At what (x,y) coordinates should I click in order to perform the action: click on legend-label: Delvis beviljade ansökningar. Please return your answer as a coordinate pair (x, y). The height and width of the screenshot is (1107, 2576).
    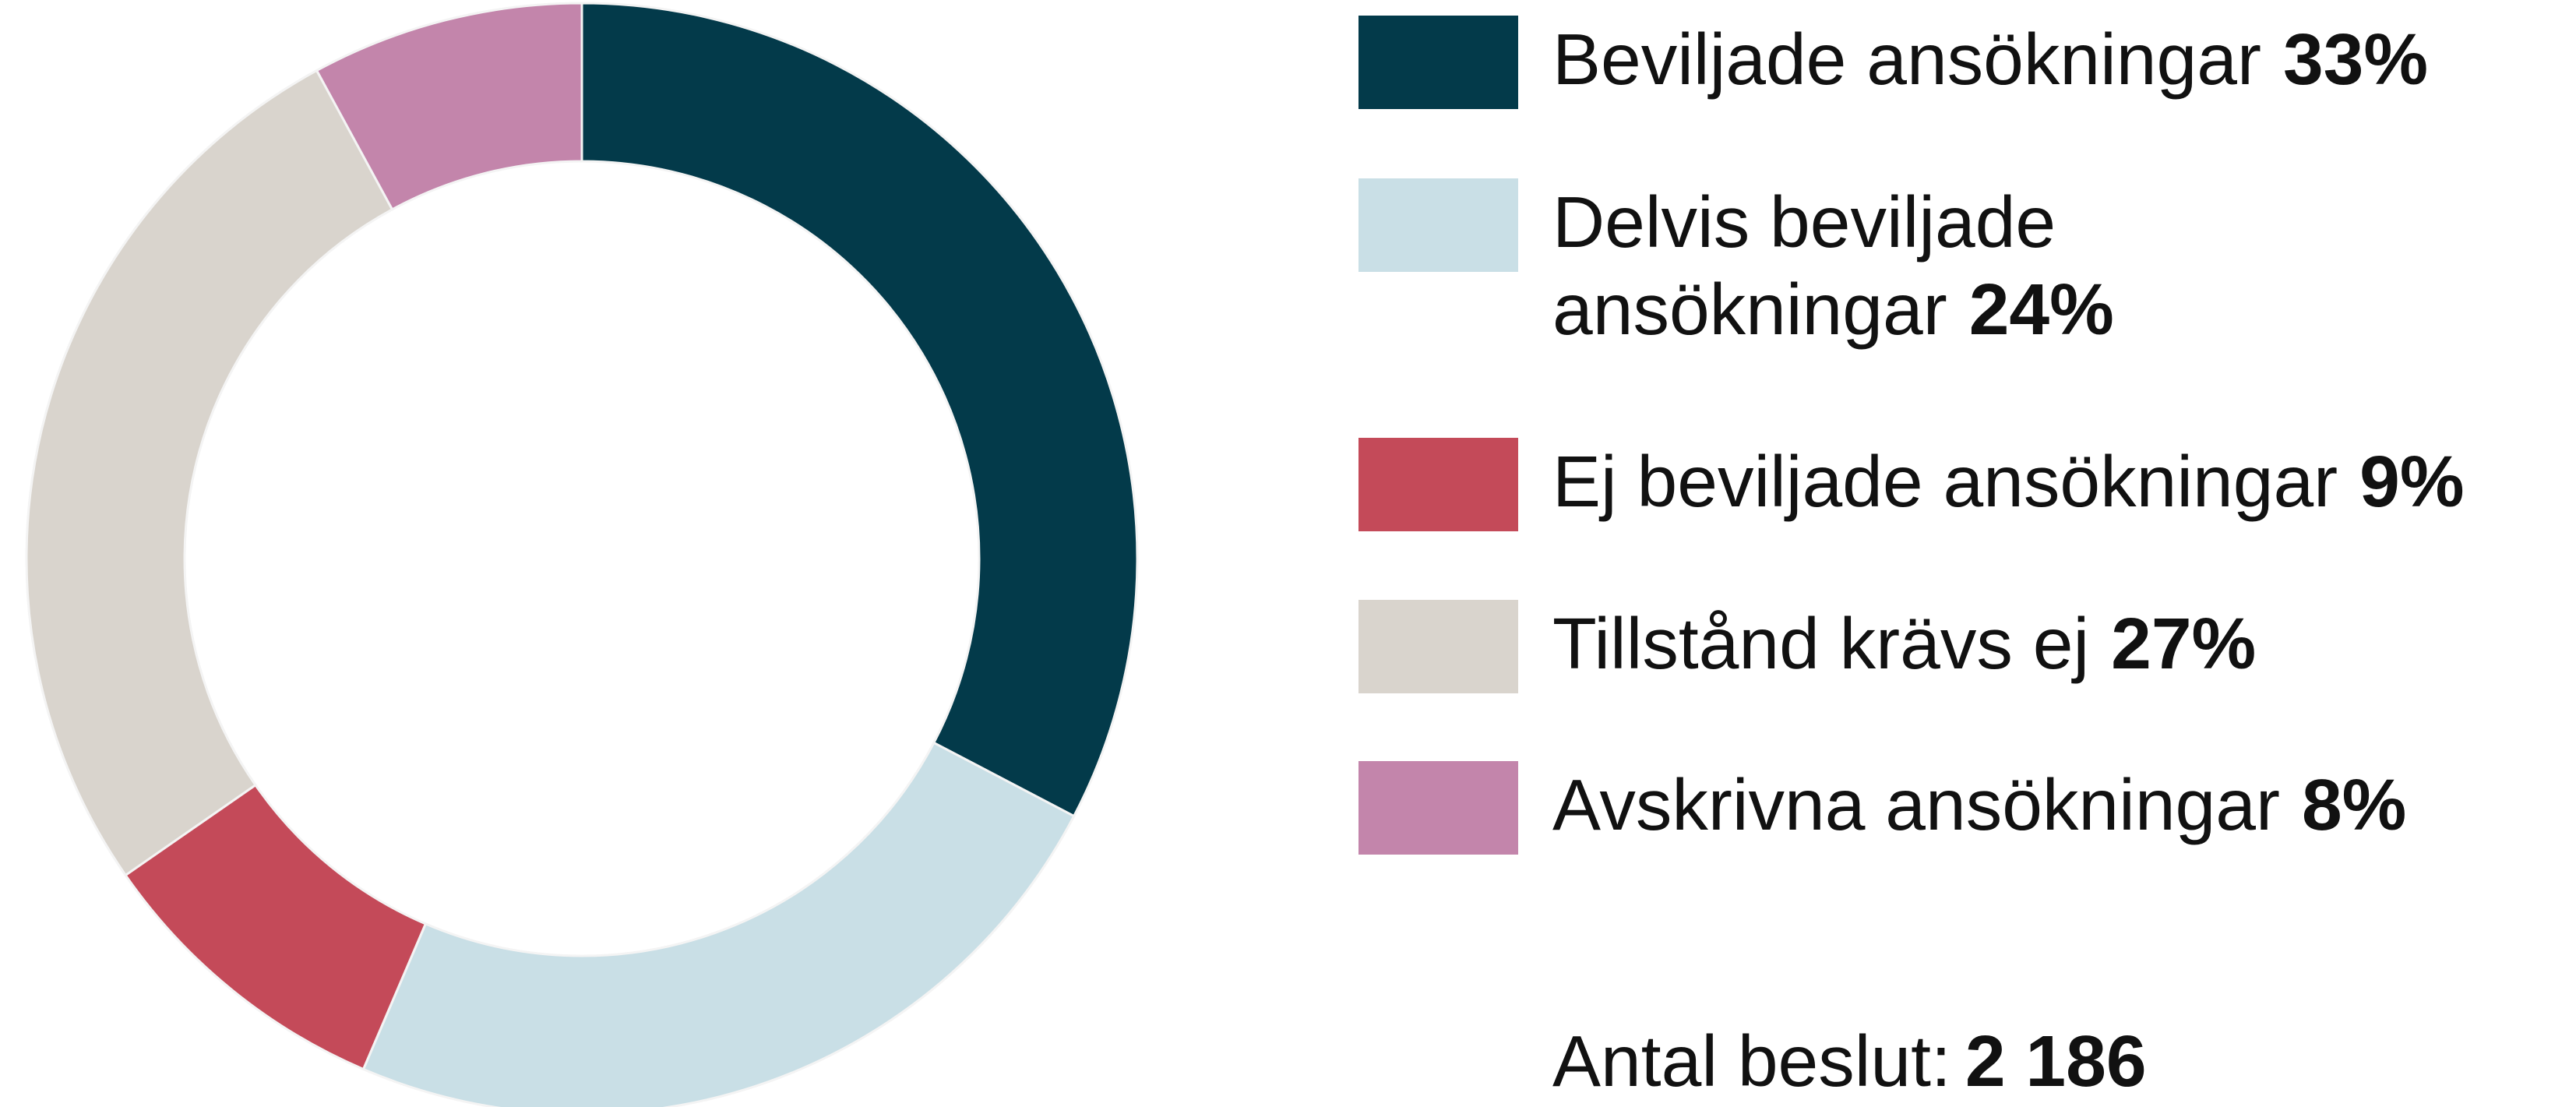
    Looking at the image, I should click on (1804, 266).